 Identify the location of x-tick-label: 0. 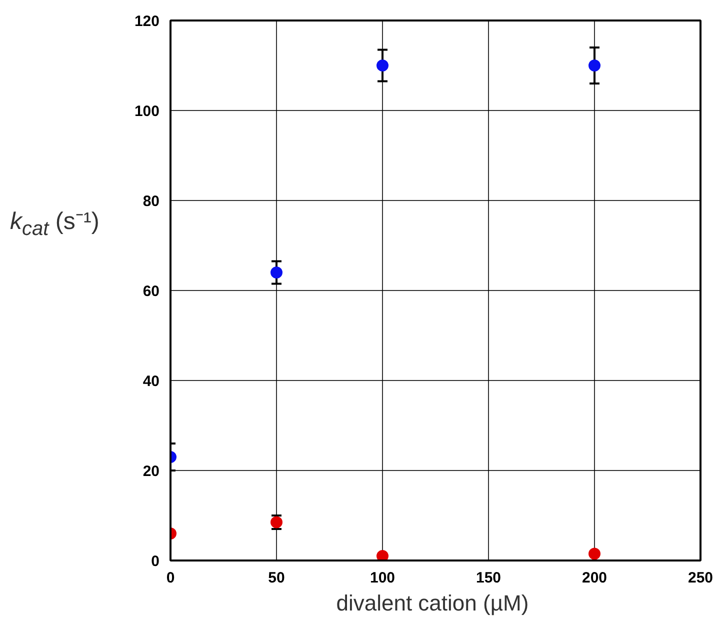
(170, 578).